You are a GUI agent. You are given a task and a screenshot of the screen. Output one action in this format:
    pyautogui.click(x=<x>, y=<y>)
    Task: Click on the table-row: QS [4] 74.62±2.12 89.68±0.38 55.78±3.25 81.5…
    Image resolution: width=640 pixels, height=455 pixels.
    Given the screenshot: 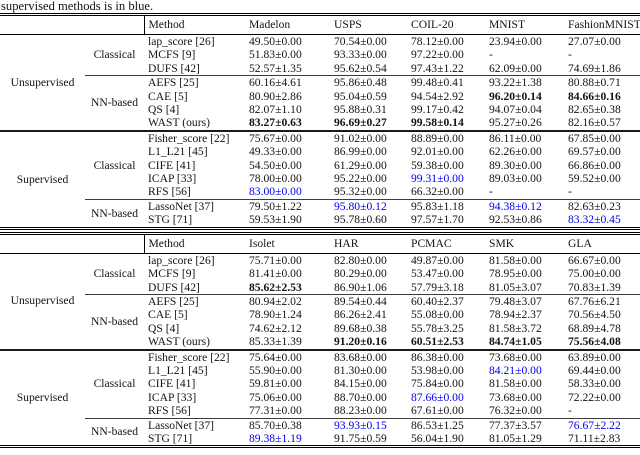 What is the action you would take?
    pyautogui.click(x=320, y=328)
    